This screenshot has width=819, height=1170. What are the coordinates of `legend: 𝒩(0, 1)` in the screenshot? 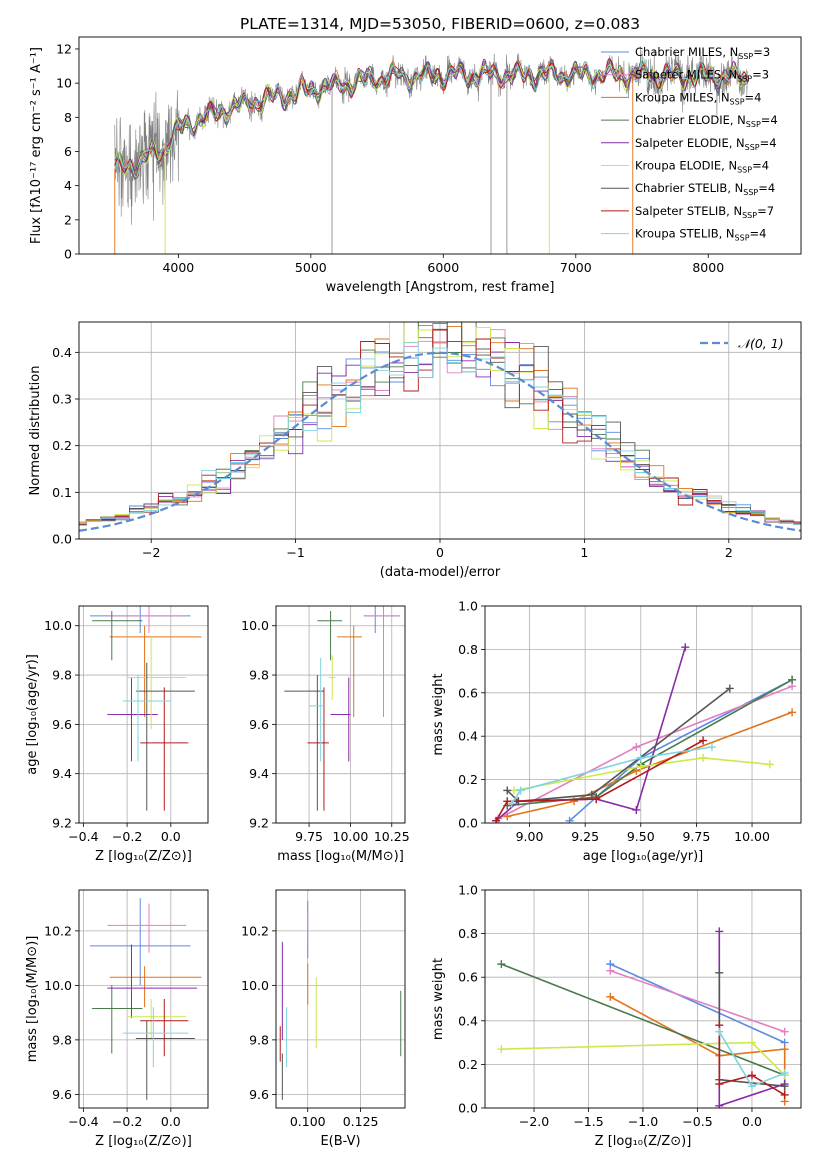 It's located at (742, 343).